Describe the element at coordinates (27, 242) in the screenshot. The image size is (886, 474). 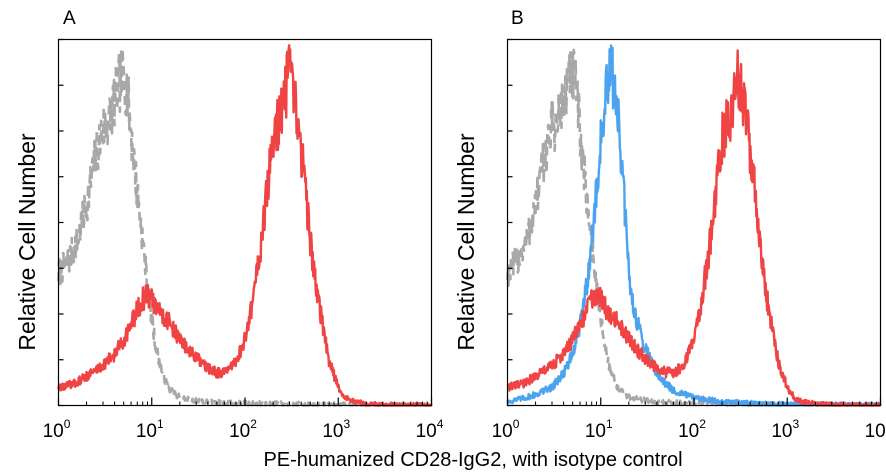
I see `panel-a-y-axis-label: Relative Cell Number` at that location.